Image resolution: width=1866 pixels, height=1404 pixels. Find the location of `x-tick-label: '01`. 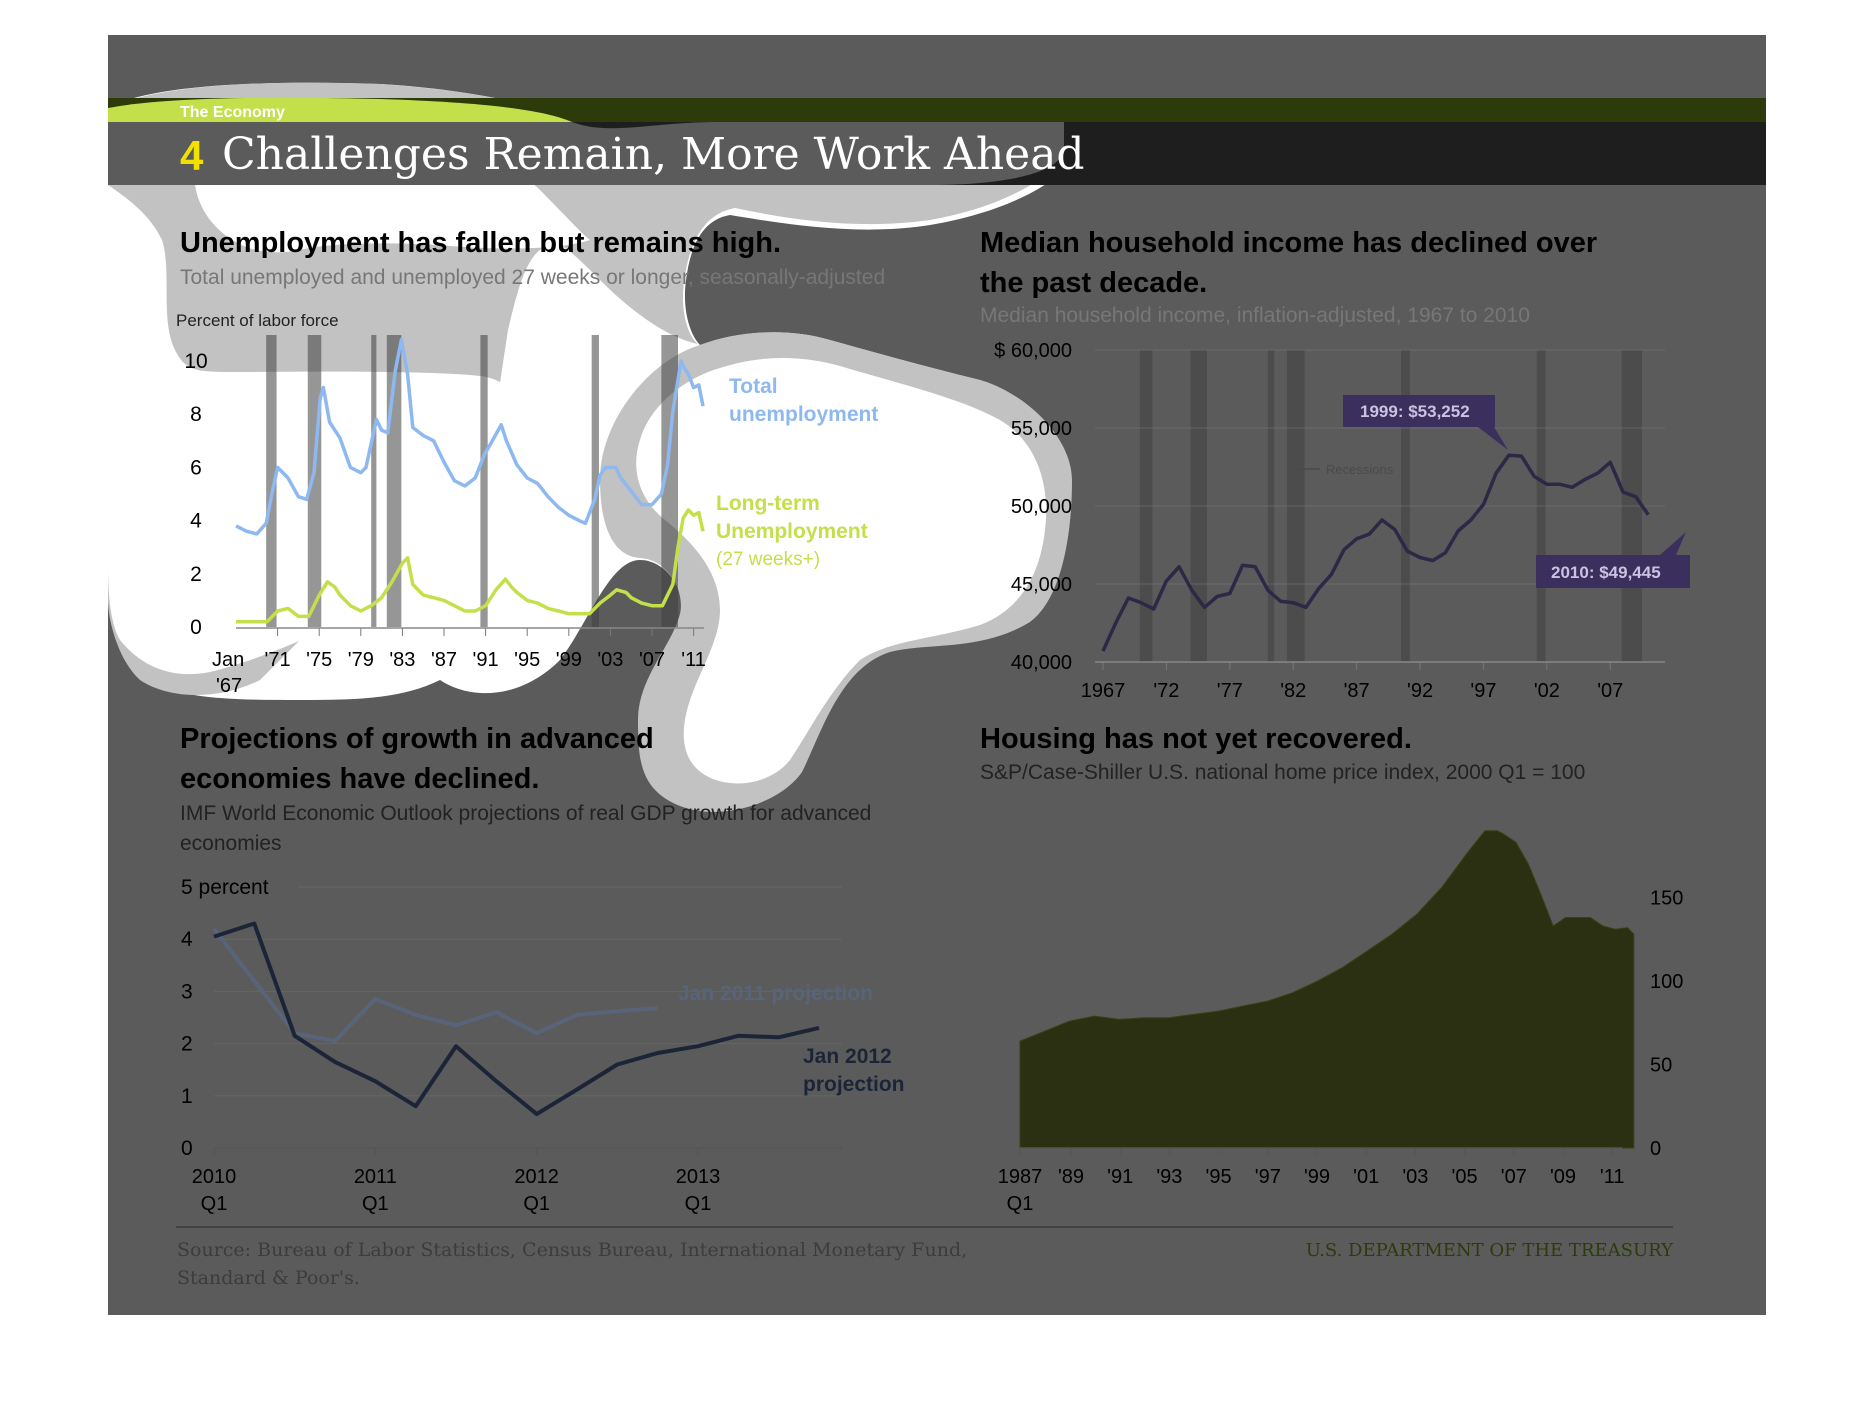

x-tick-label: '01 is located at coordinates (1366, 1177).